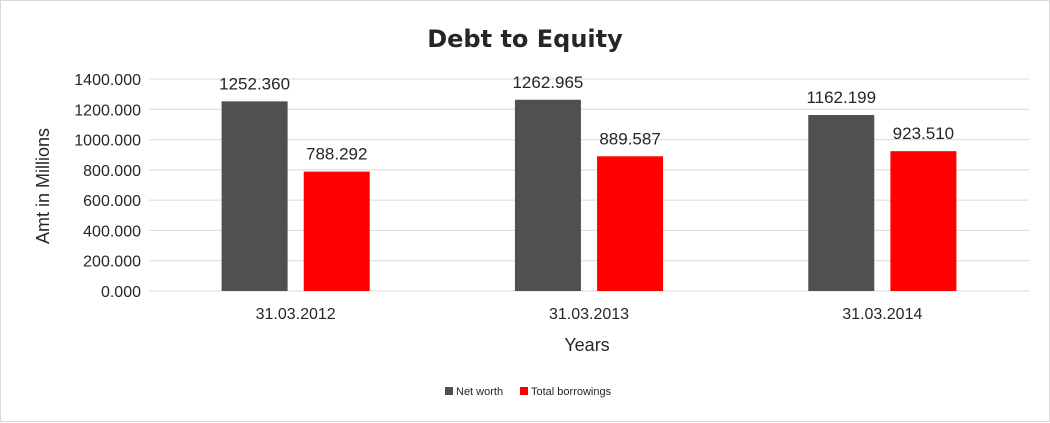 This screenshot has width=1050, height=423. I want to click on data-label: 788.292, so click(336, 154).